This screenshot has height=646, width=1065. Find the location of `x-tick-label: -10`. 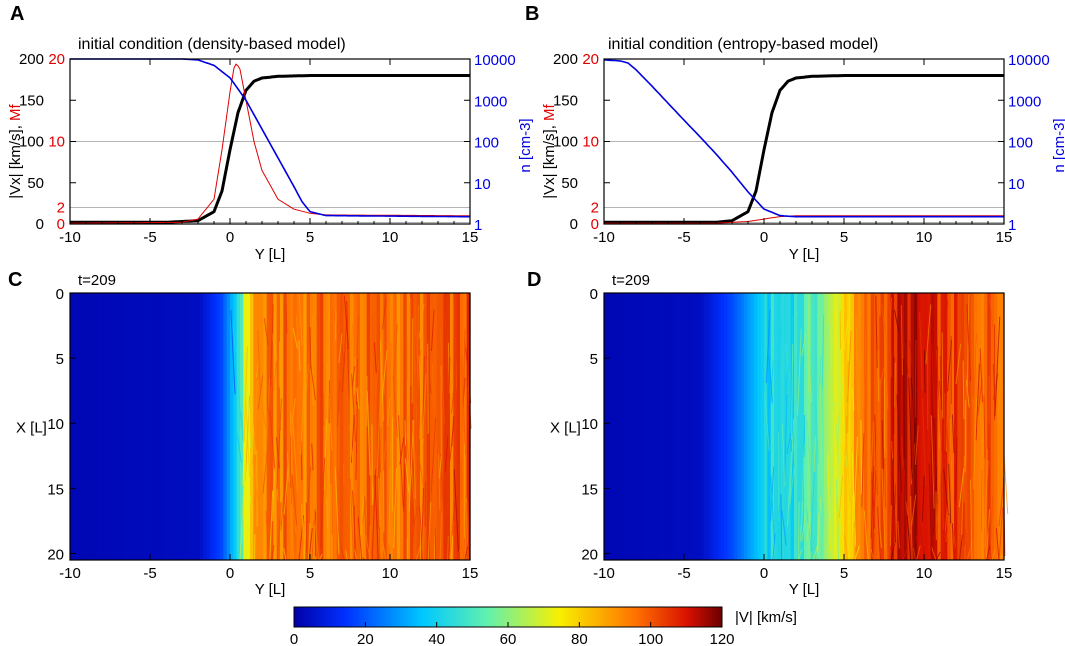

x-tick-label: -10 is located at coordinates (604, 237).